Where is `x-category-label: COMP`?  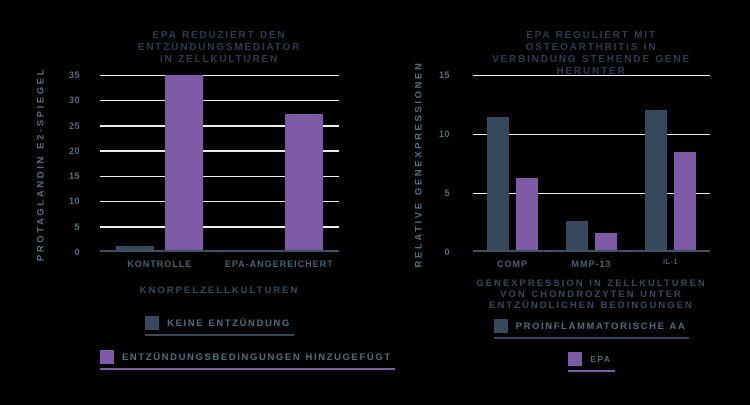 x-category-label: COMP is located at coordinates (512, 264).